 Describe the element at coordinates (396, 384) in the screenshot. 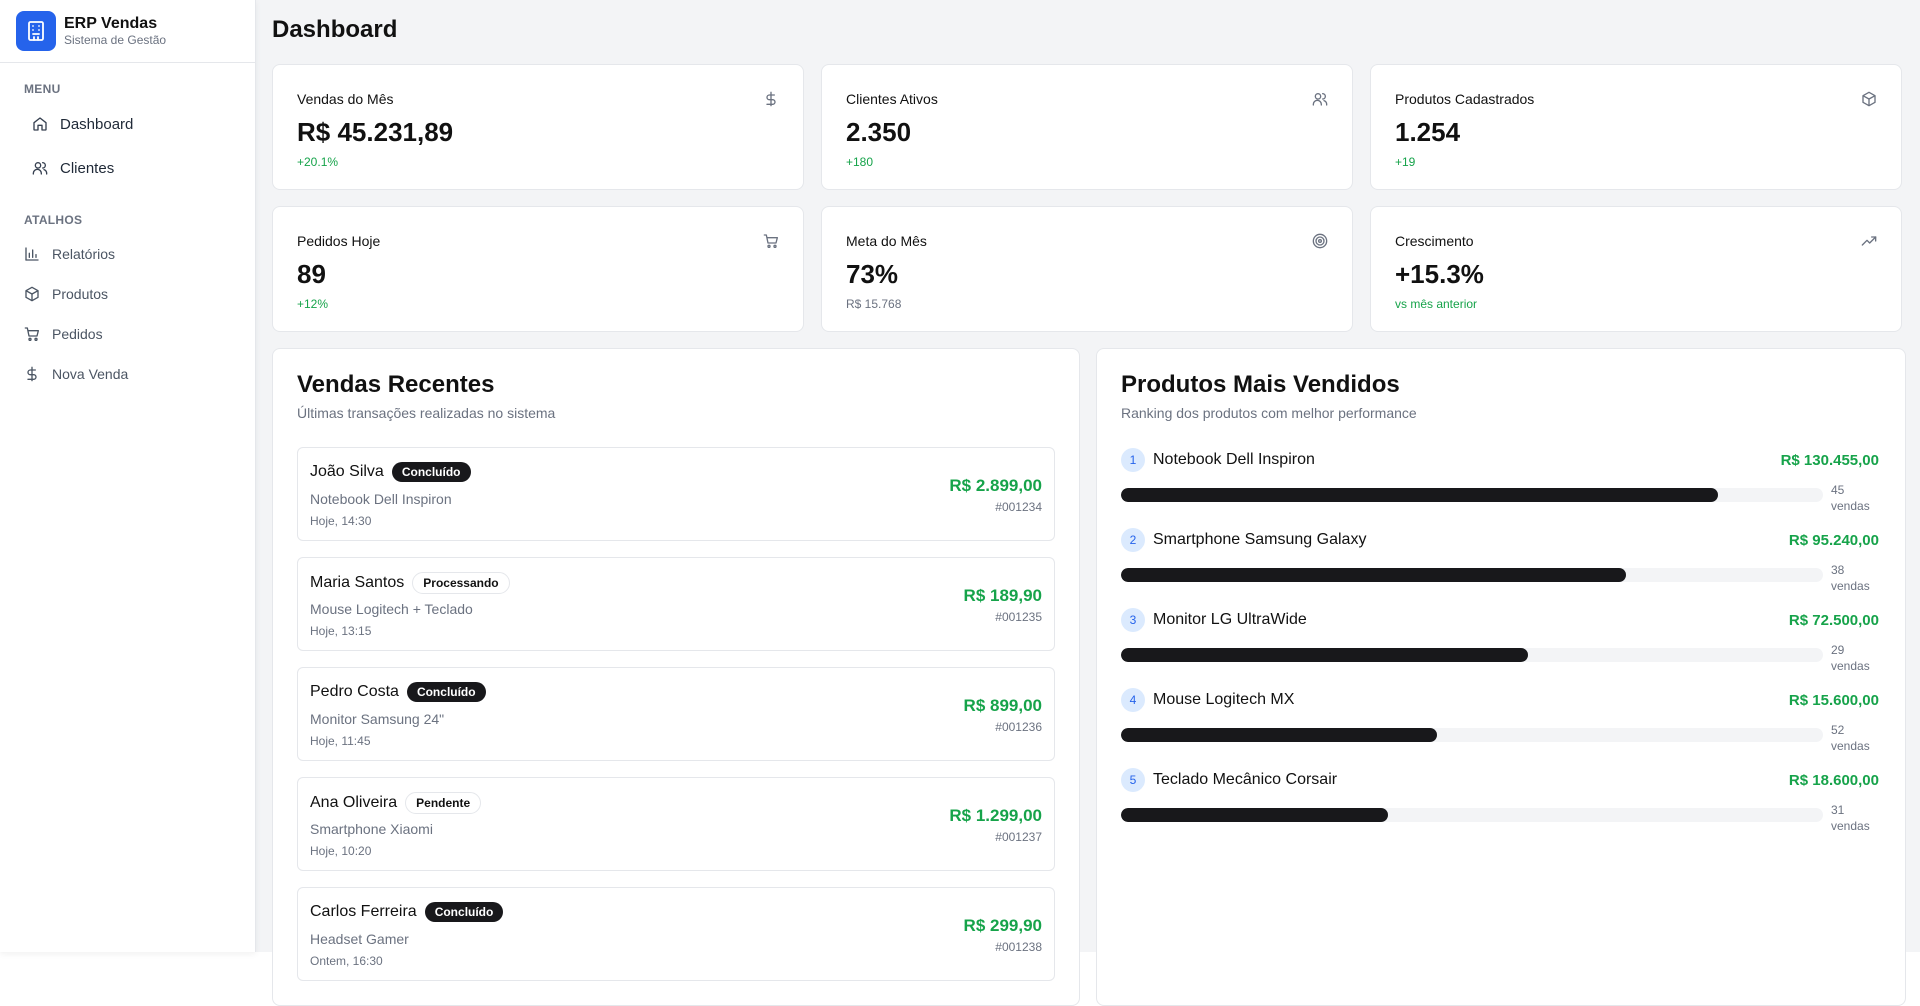

I see `recent-sales-title: Vendas Recentes` at that location.